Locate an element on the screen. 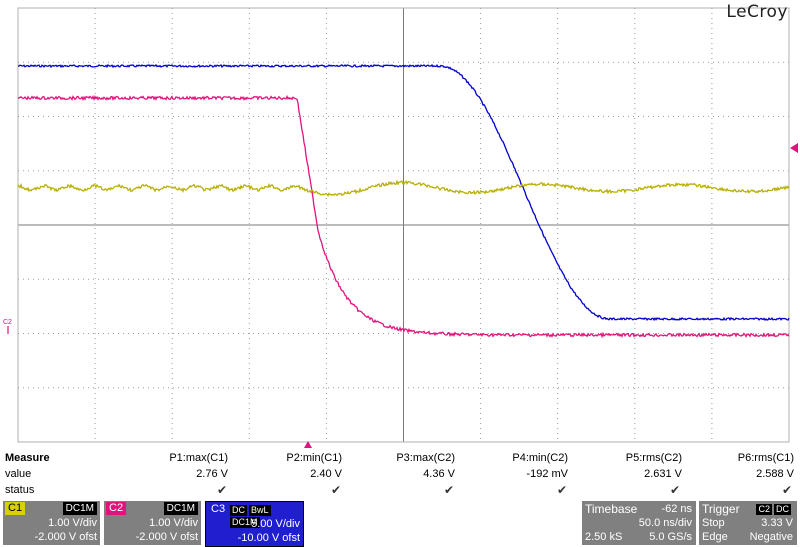  measure-header: Measure is located at coordinates (27, 458).